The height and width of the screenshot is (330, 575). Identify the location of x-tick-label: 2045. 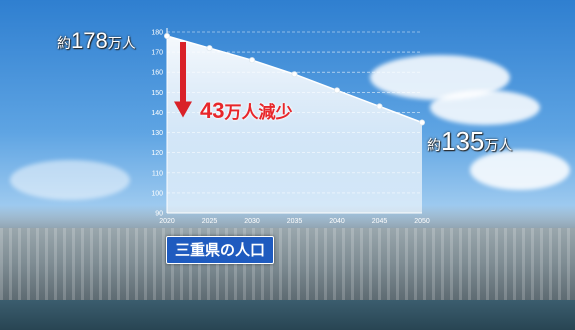
(380, 221).